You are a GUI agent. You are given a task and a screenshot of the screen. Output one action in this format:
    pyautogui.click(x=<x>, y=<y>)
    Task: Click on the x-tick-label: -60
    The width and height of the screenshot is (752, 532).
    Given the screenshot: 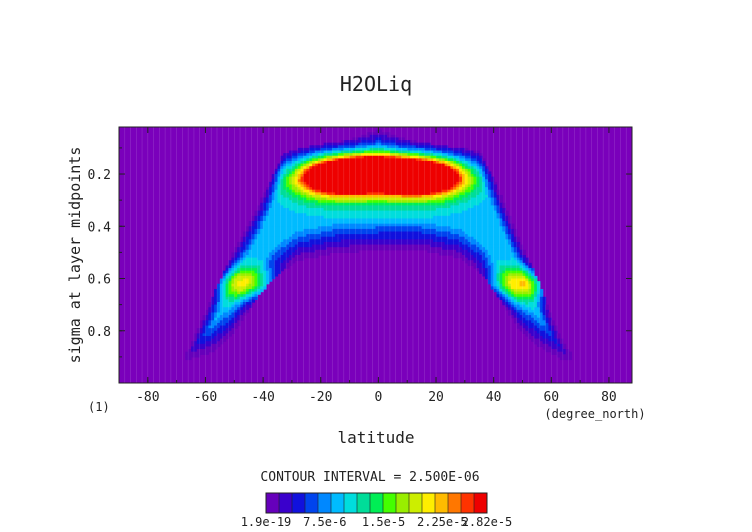 What is the action you would take?
    pyautogui.click(x=205, y=397)
    